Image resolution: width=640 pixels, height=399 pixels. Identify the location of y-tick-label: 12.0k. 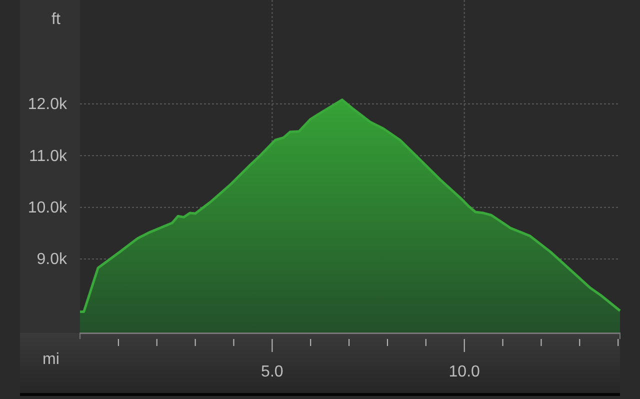
(48, 105).